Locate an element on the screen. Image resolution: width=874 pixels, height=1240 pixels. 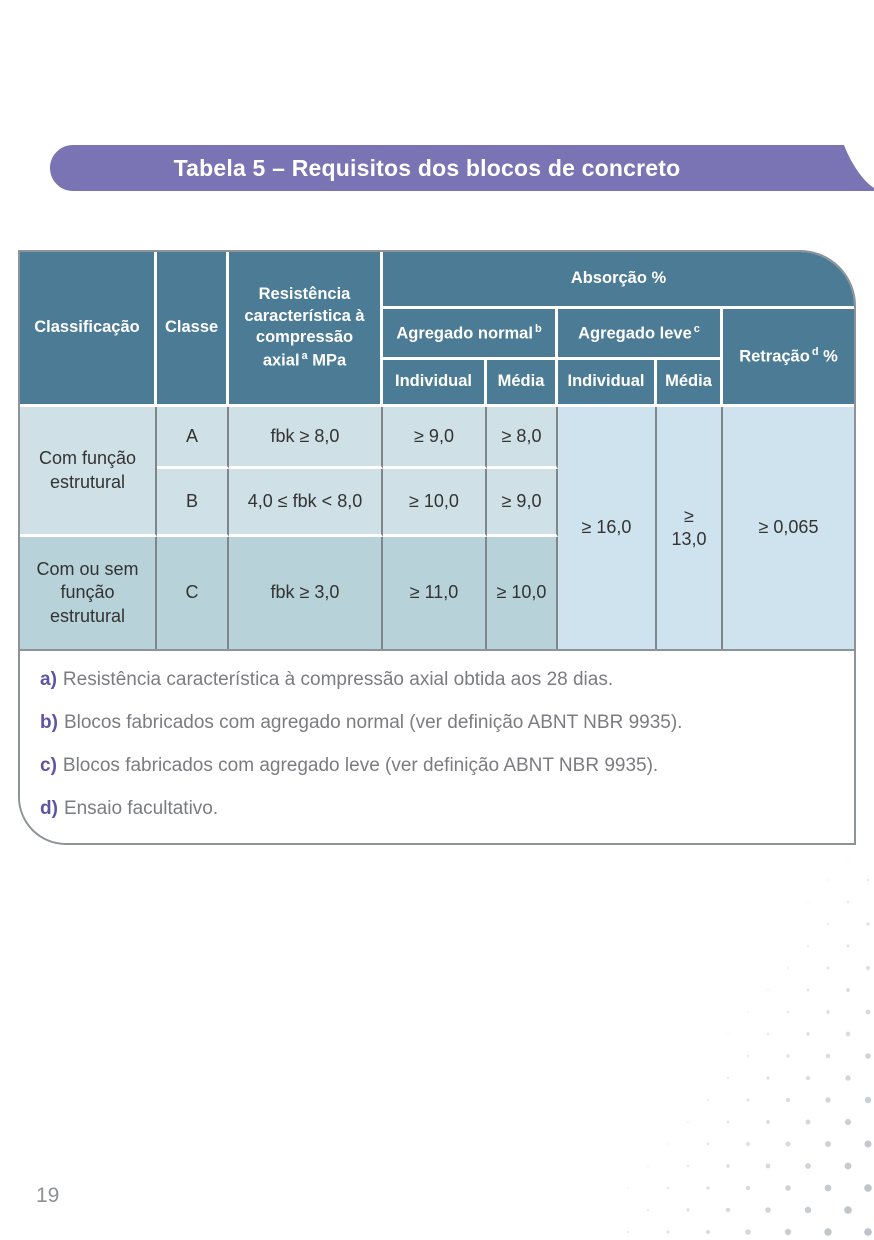
cell-absorcao-individual-leve: ≥ 16,0 is located at coordinates (607, 528).